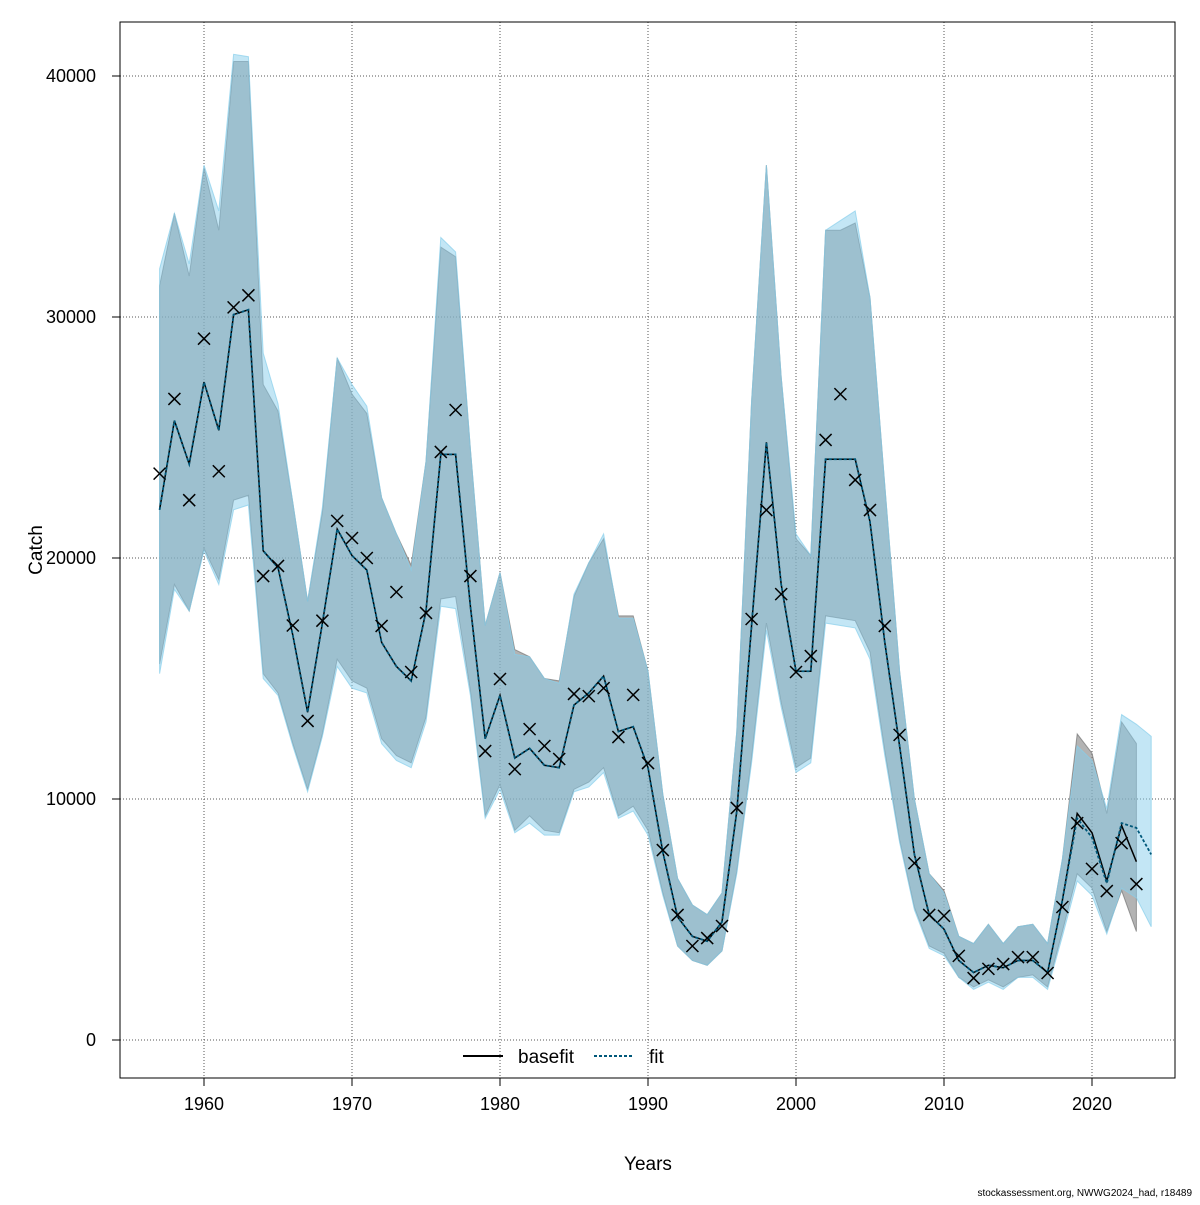 The width and height of the screenshot is (1200, 1205). Describe the element at coordinates (1092, 1104) in the screenshot. I see `x-tick-label: 2020` at that location.